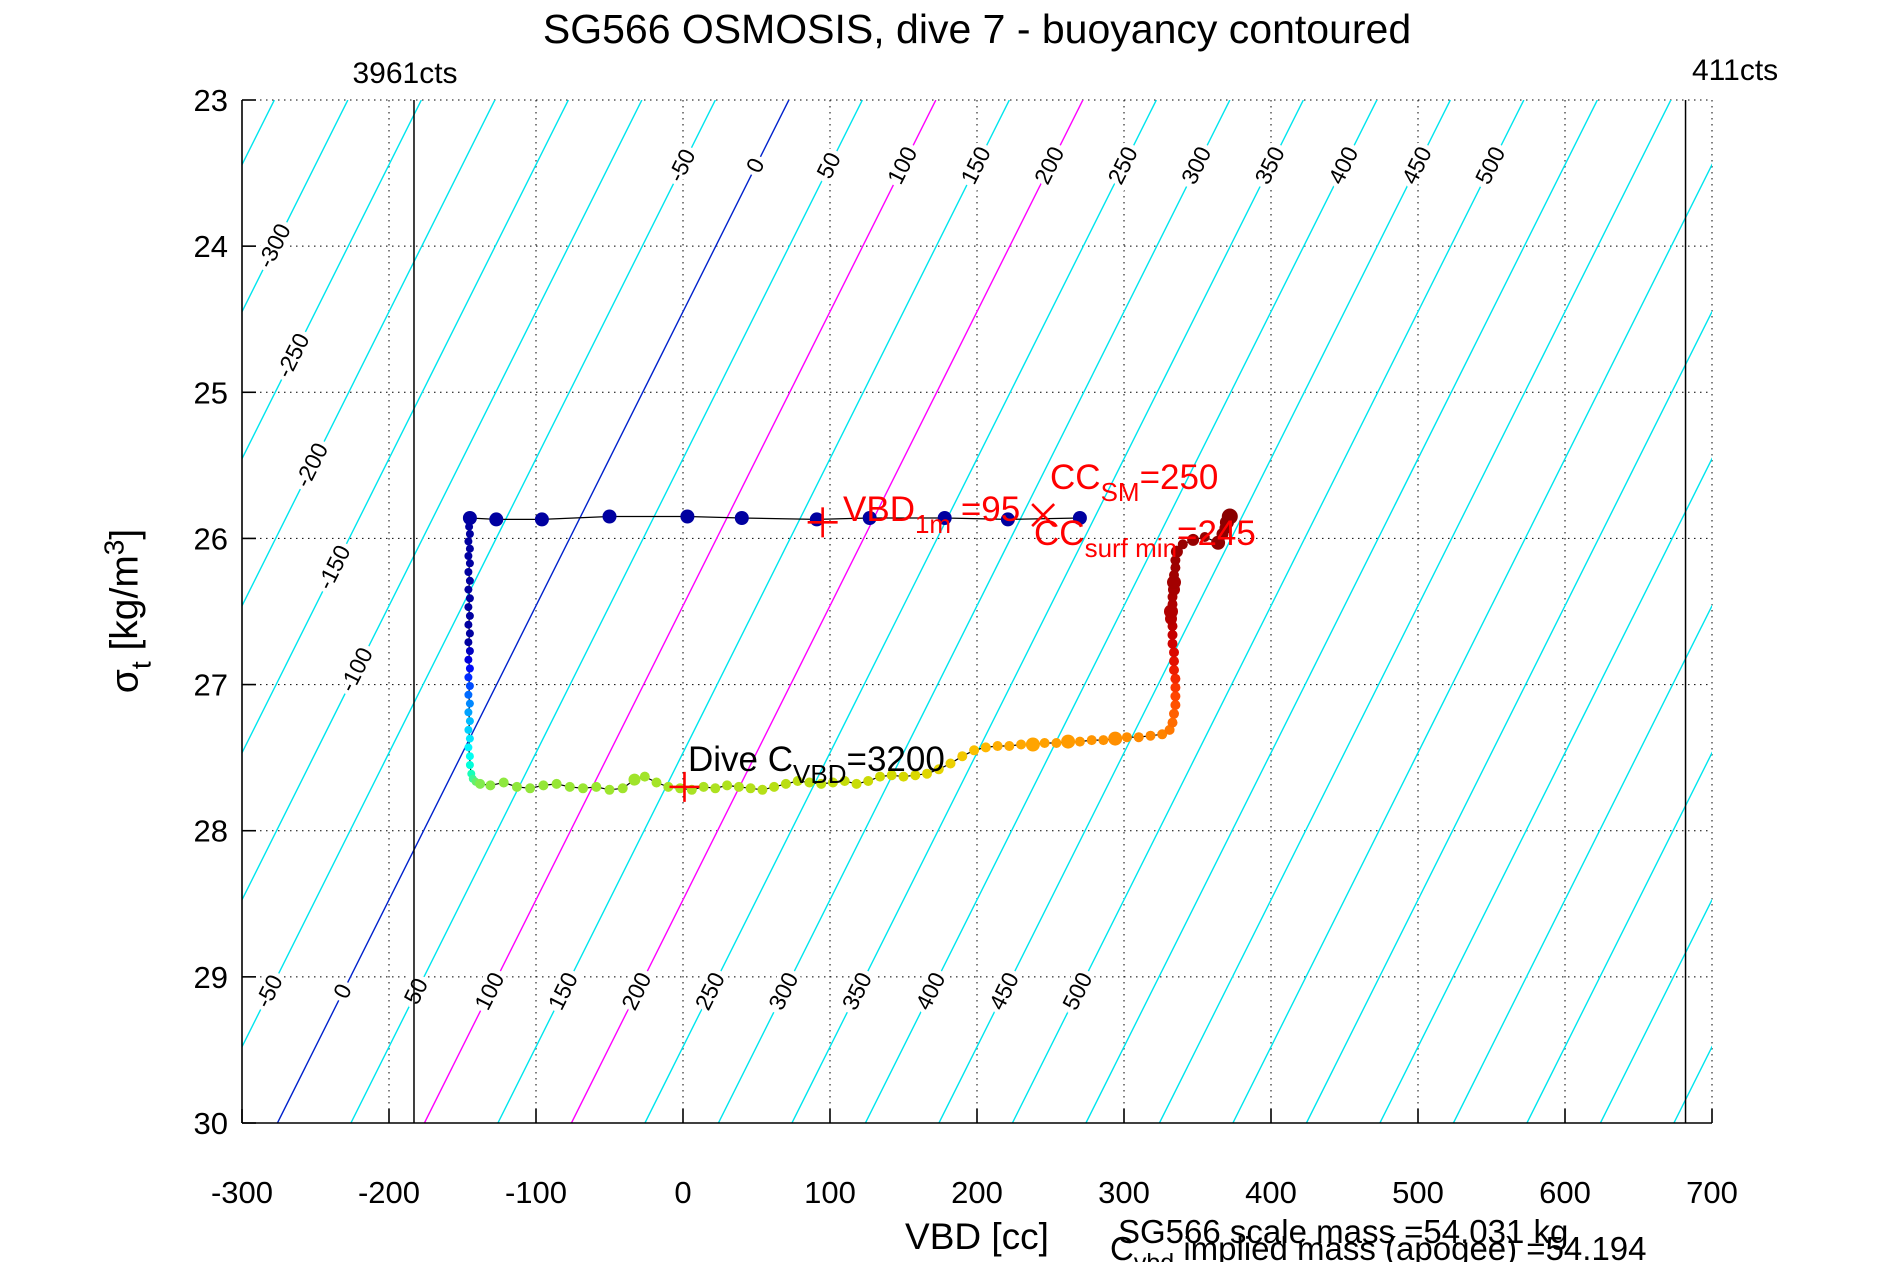 The image size is (1891, 1262). Describe the element at coordinates (211, 685) in the screenshot. I see `svg-text: 27` at that location.